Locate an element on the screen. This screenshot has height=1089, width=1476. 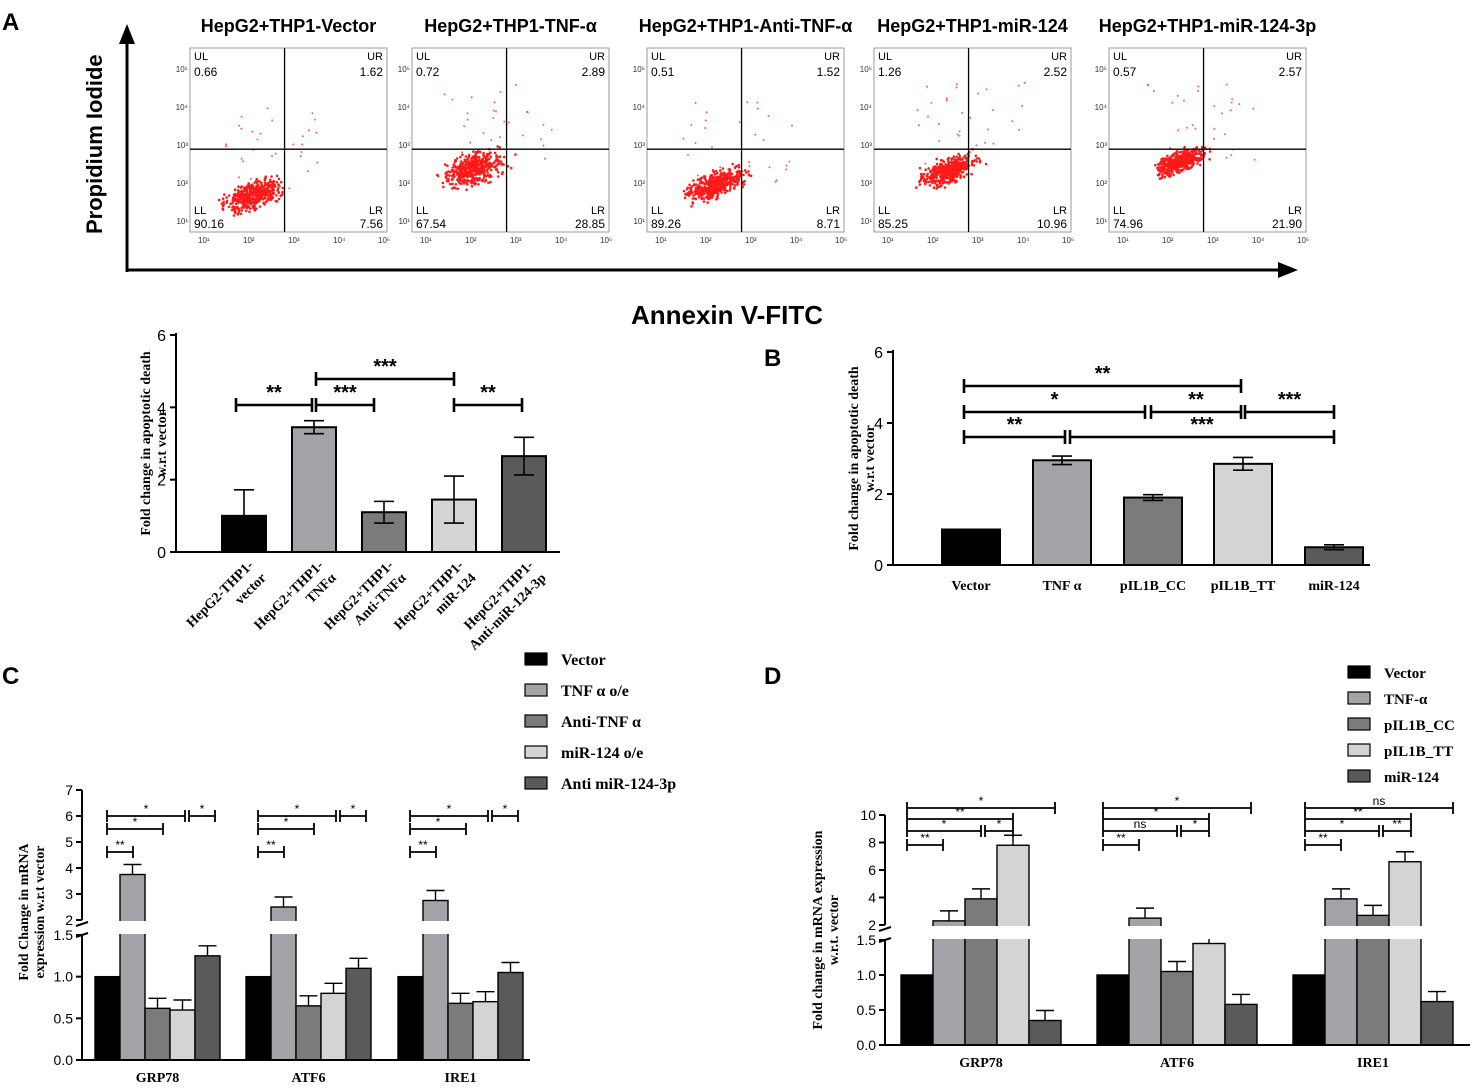
y-tick-label: 6 is located at coordinates (69, 816).